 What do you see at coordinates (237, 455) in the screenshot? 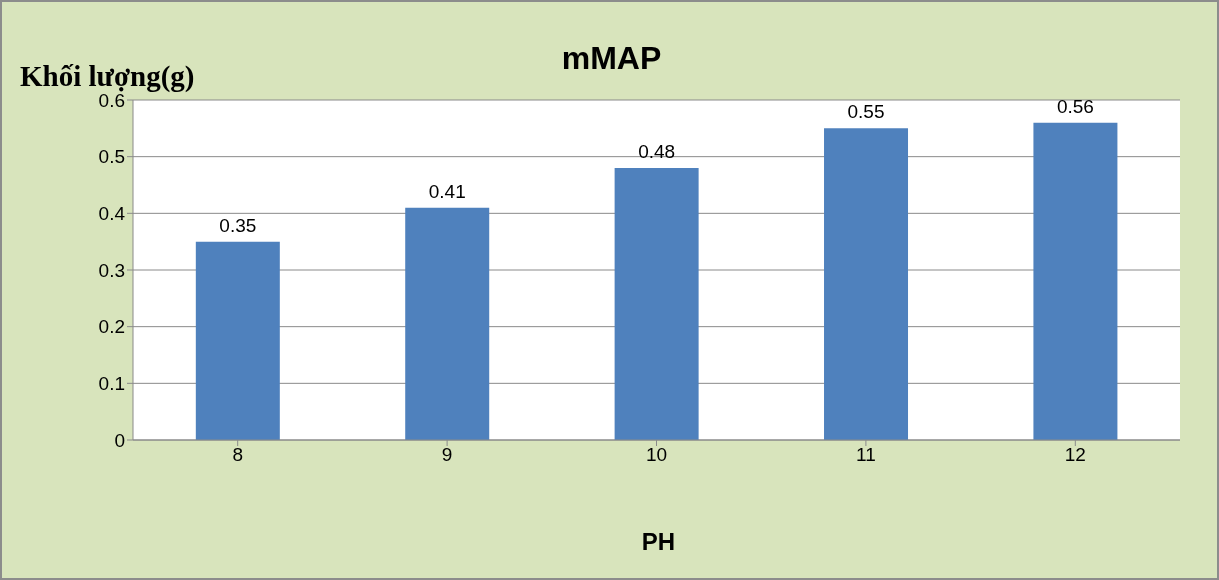
I see `x-tick-label: 8` at bounding box center [237, 455].